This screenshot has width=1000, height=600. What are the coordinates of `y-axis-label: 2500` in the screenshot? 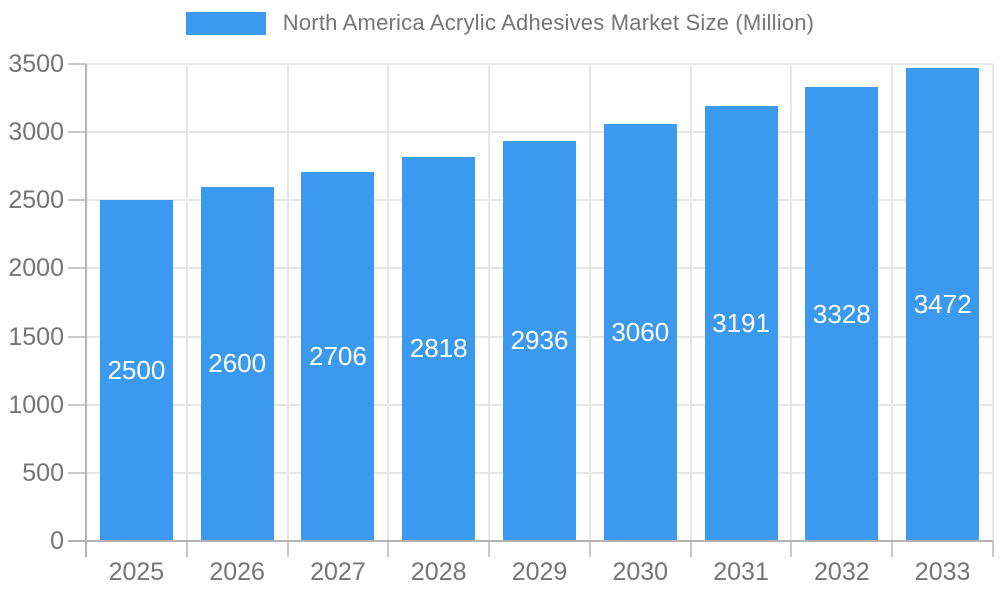 It's located at (36, 200).